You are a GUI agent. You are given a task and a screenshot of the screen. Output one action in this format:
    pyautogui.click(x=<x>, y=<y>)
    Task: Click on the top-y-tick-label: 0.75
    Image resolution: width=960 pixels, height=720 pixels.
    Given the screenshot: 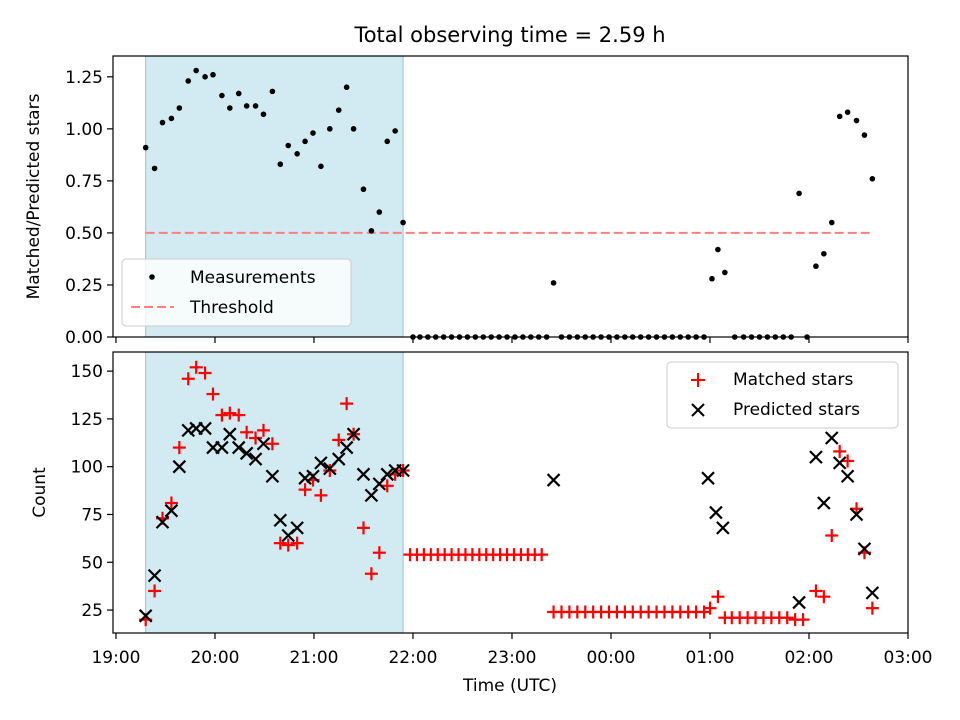 What is the action you would take?
    pyautogui.click(x=84, y=182)
    